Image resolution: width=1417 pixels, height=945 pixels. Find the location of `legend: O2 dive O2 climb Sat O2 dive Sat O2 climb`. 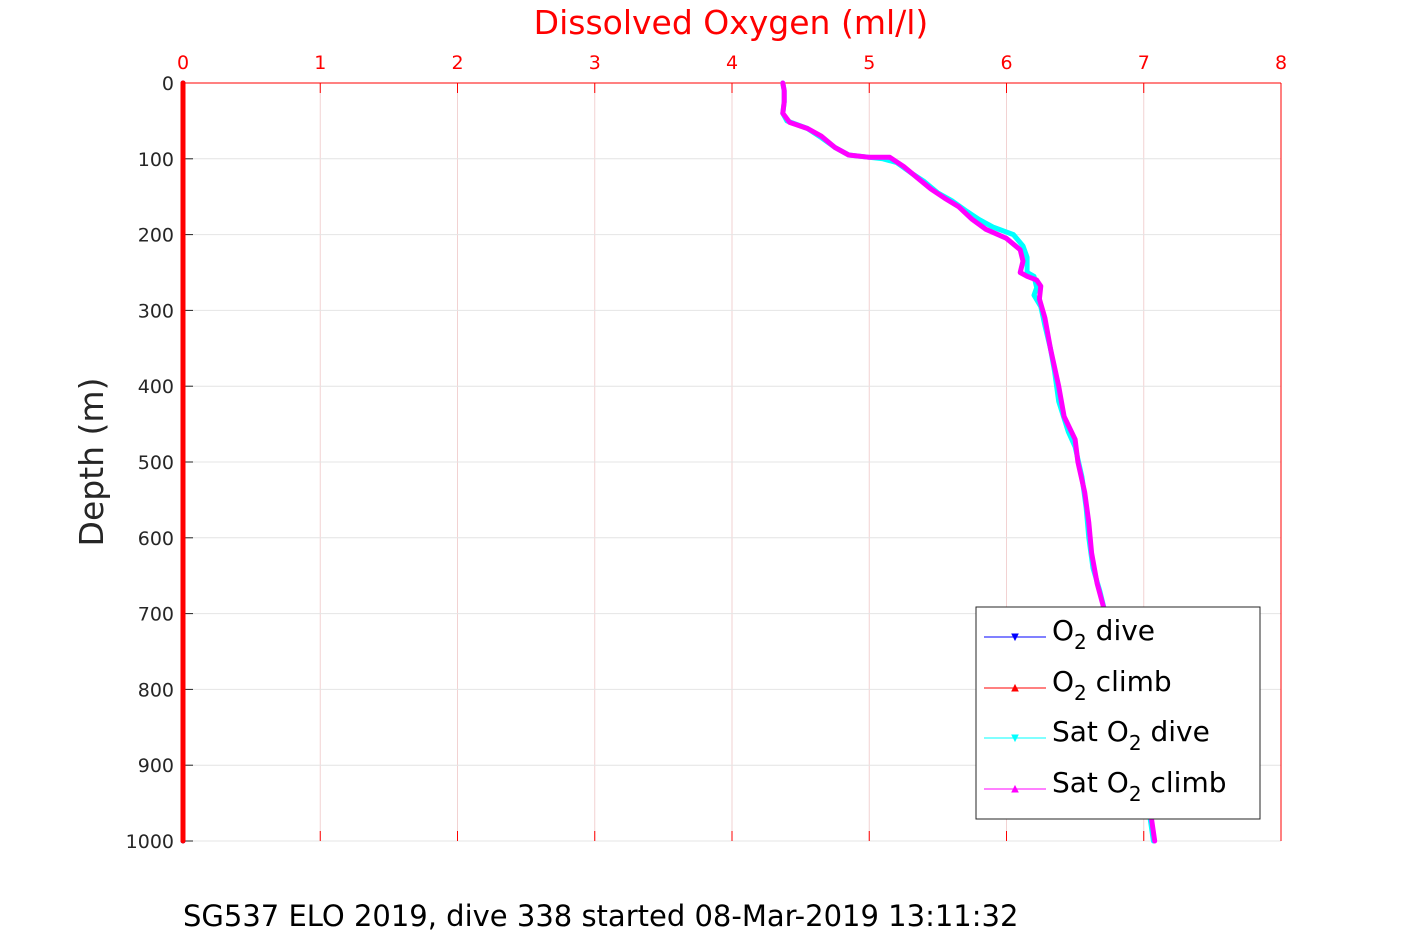

legend: O2 dive O2 climb Sat O2 dive Sat O2 climb is located at coordinates (1118, 713).